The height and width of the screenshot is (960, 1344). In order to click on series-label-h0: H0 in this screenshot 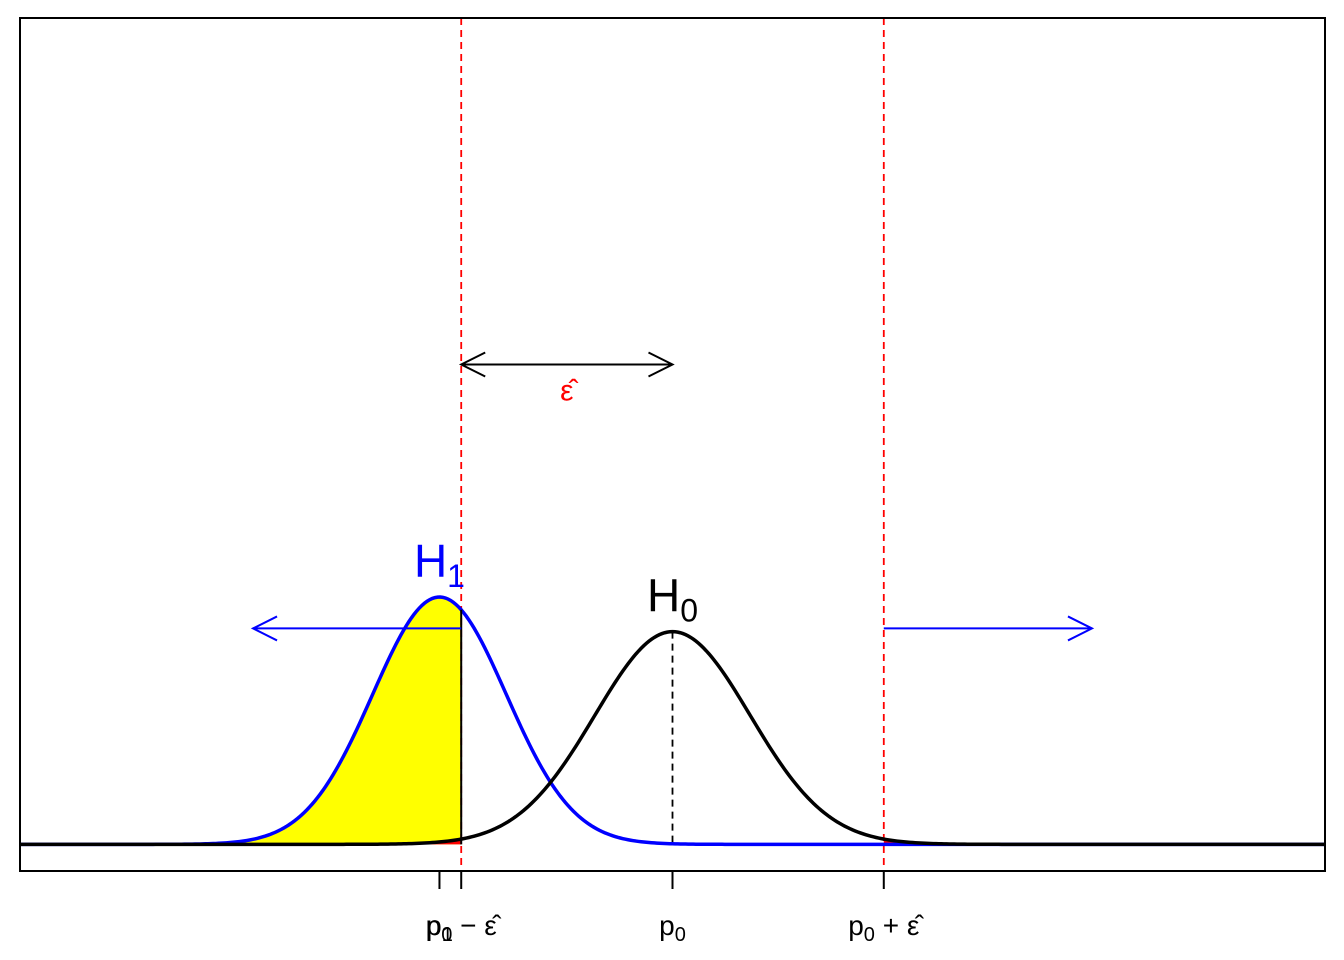, I will do `click(672, 599)`.